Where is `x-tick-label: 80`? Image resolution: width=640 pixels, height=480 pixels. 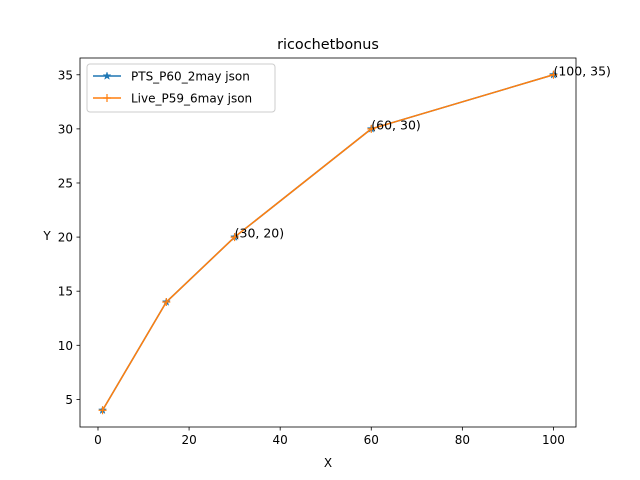
x-tick-label: 80 is located at coordinates (462, 440).